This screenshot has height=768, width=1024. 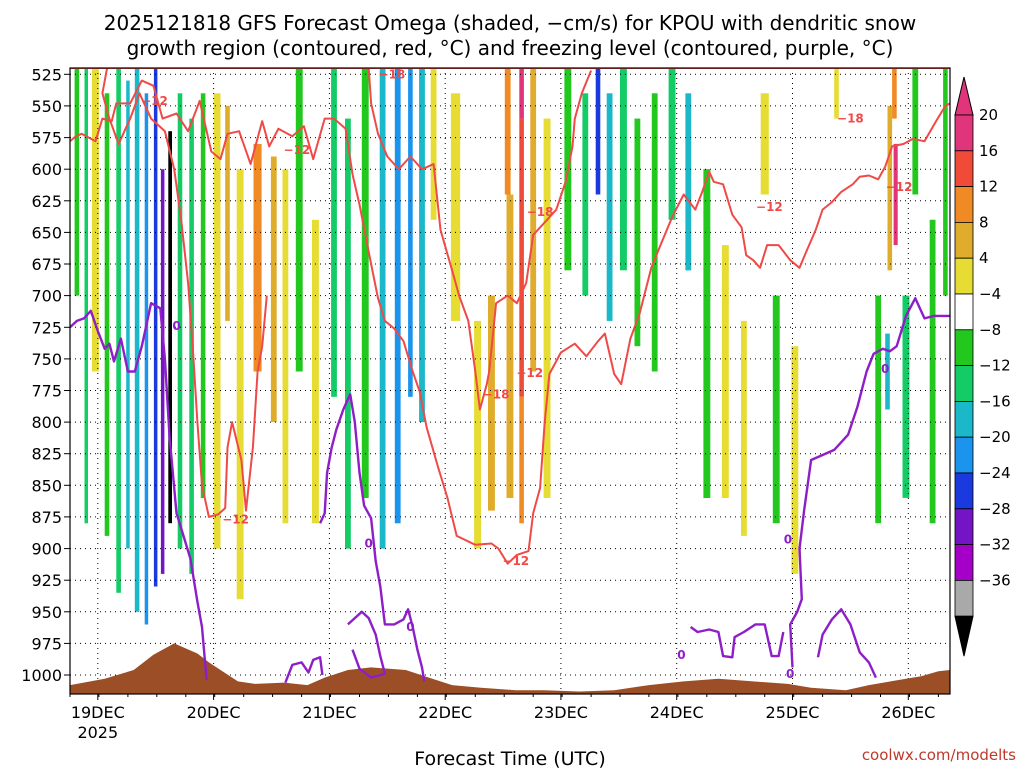 What do you see at coordinates (46, 612) in the screenshot?
I see `y-tick-label: 950` at bounding box center [46, 612].